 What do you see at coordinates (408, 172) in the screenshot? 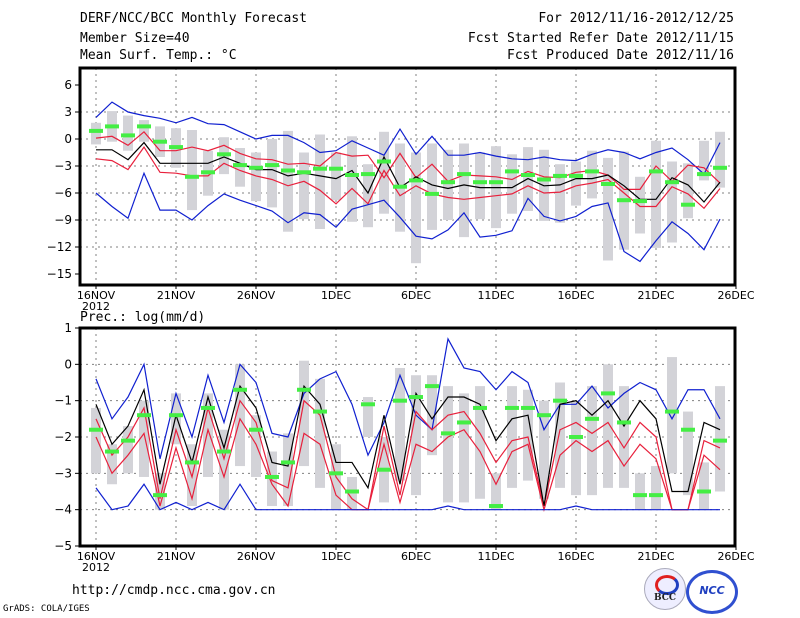
I see `temp-line-mean` at bounding box center [408, 172].